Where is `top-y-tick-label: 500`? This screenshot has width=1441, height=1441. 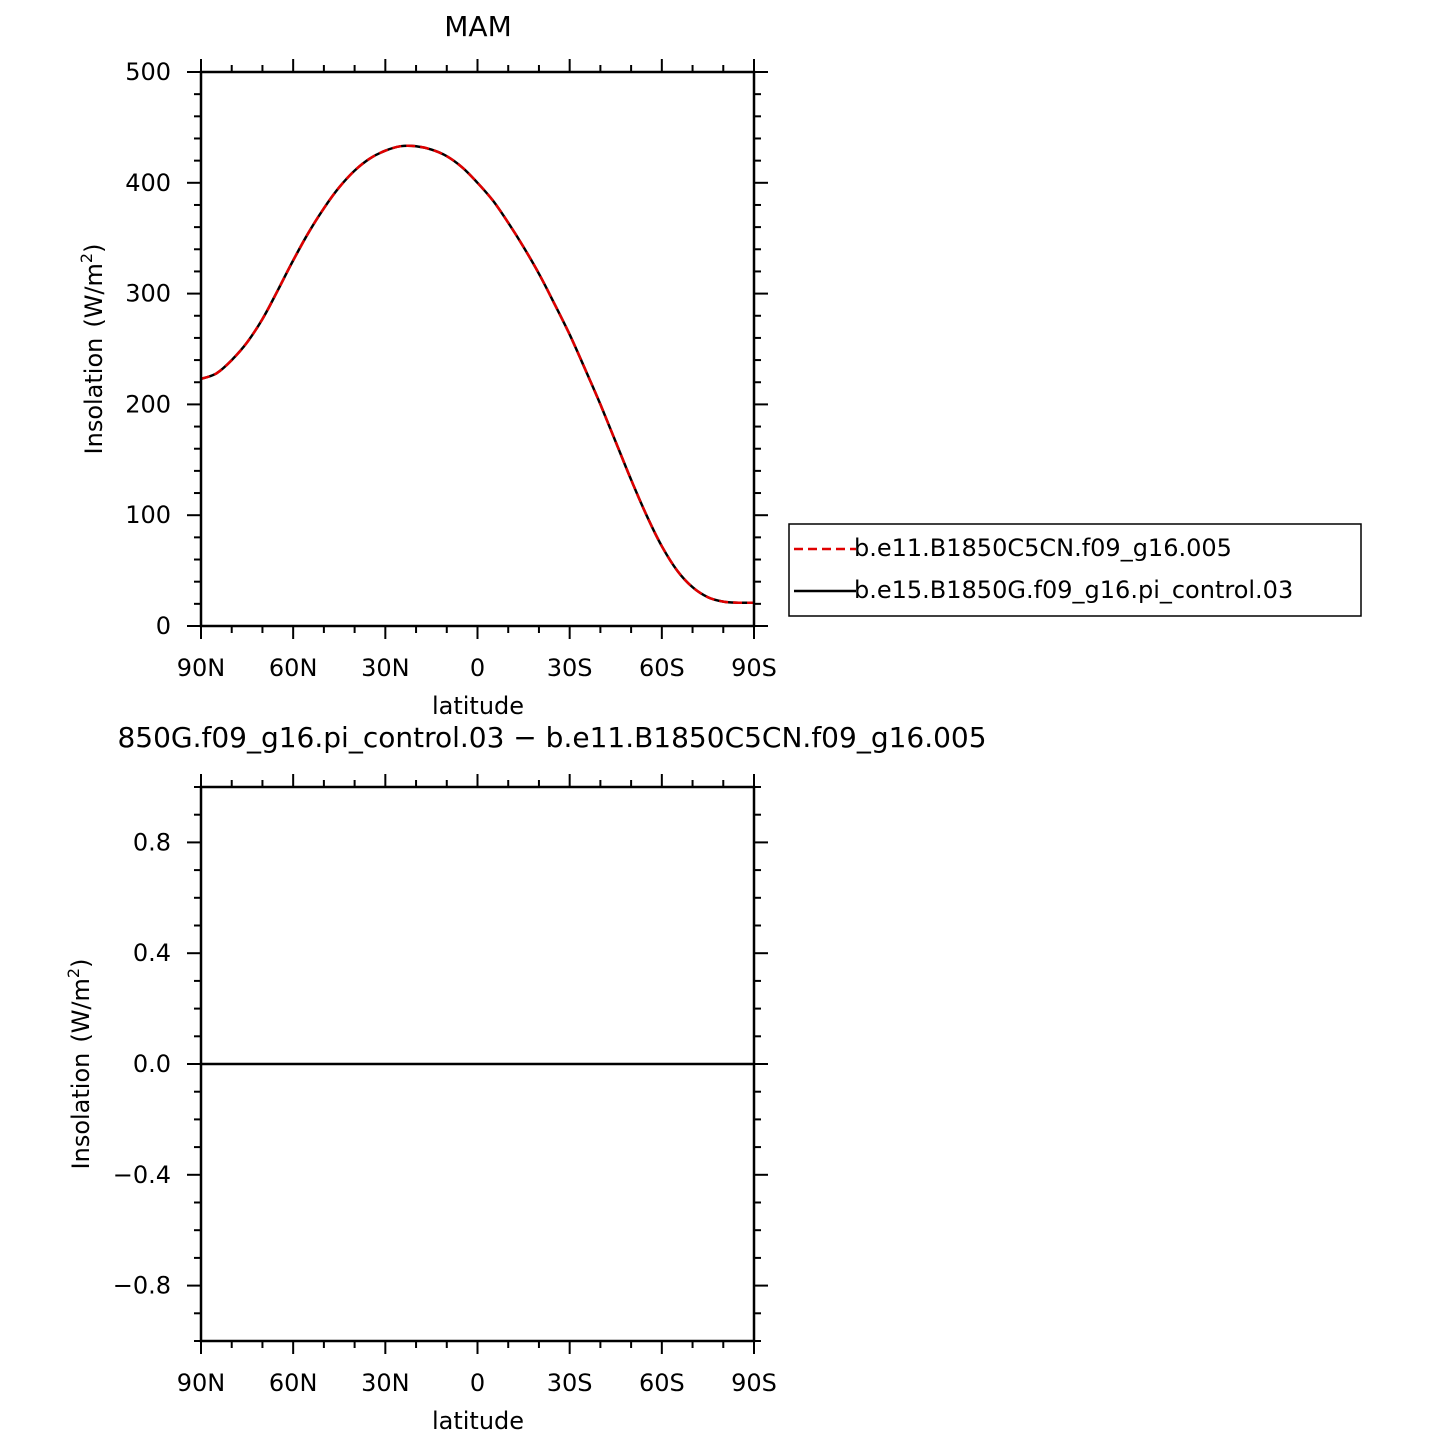
top-y-tick-label: 500 is located at coordinates (148, 72).